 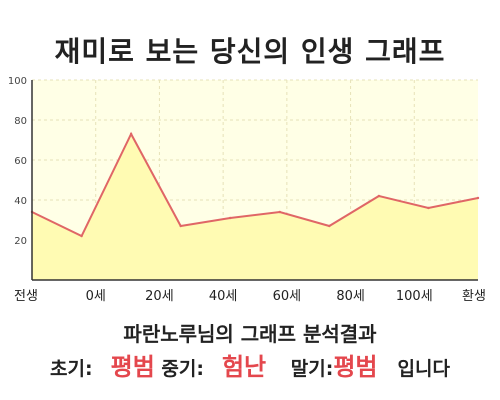 I want to click on x-tick-label: 80세, so click(x=350, y=296).